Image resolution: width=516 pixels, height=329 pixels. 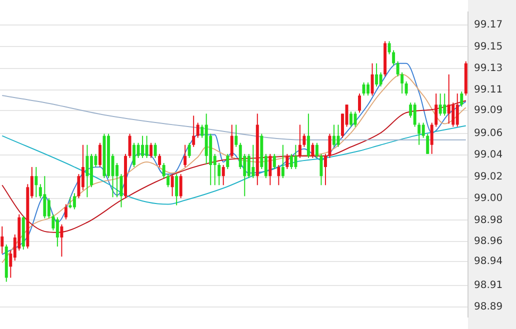 I want to click on y-tick-label: 99.09, so click(x=488, y=110).